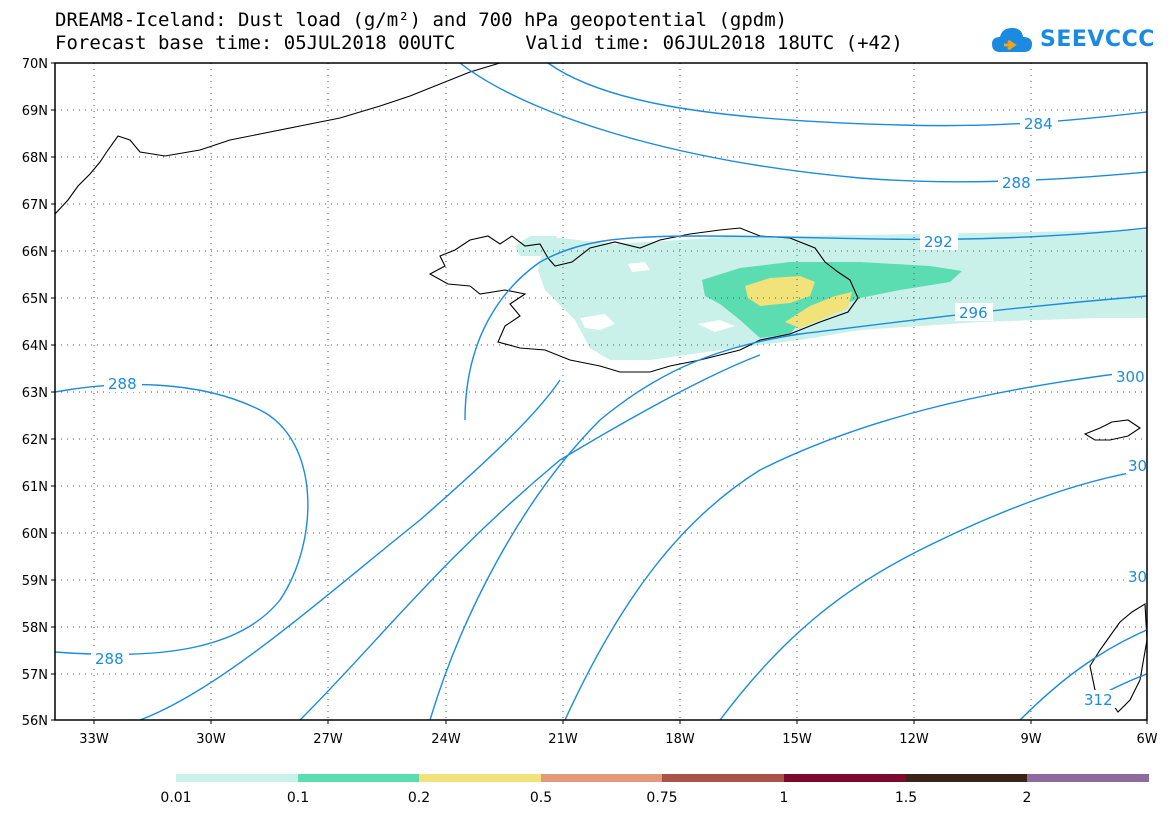 This screenshot has width=1175, height=815. Describe the element at coordinates (122, 384) in the screenshot. I see `contour-label-288-west: 288` at that location.